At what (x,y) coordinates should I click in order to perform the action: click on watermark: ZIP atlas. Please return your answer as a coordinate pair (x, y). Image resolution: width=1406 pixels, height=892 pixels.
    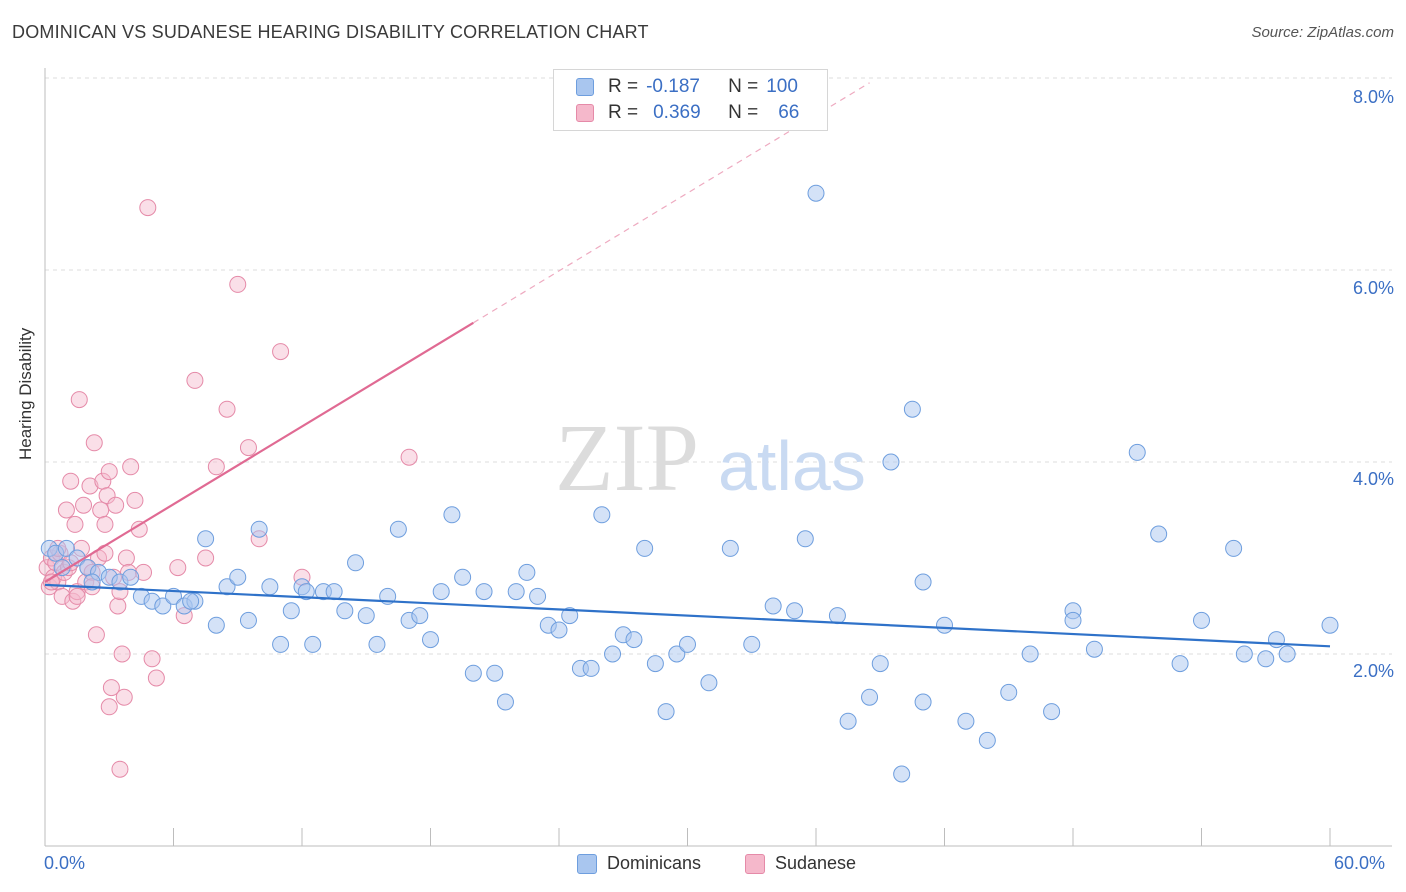
    Looking at the image, I should click on (710, 457).